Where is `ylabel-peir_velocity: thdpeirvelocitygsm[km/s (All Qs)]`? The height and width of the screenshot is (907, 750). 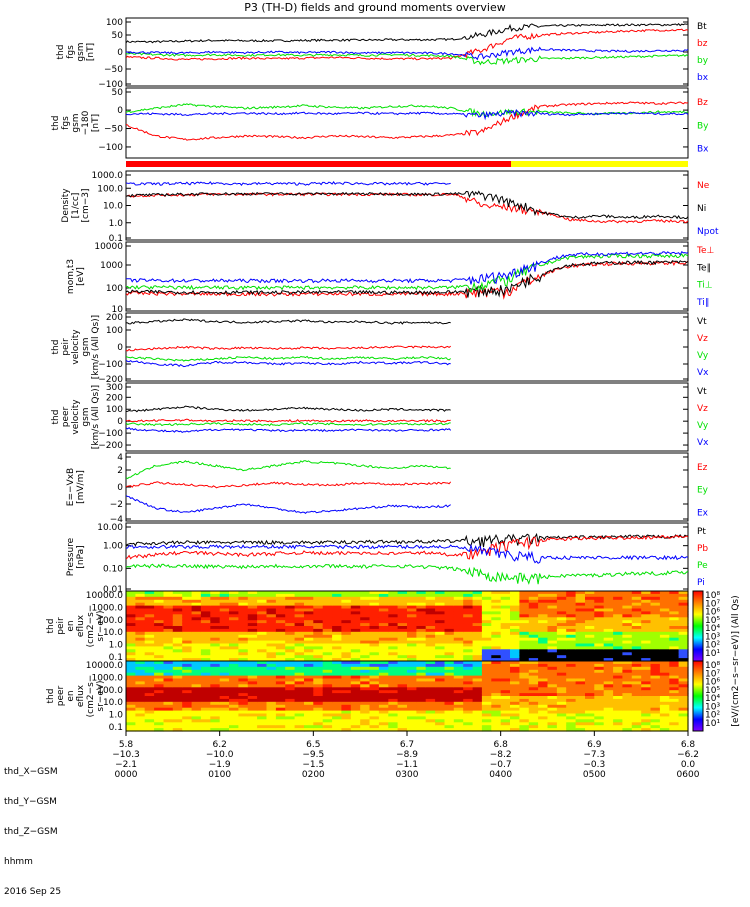
ylabel-peir_velocity: thdpeirvelocitygsm[km/s (All Qs)] is located at coordinates (76, 347).